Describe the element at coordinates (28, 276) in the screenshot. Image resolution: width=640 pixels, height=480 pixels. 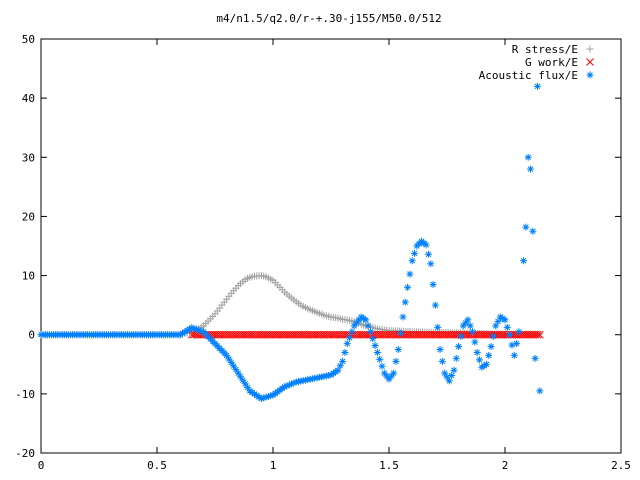
I see `y-tick-label: 10` at that location.